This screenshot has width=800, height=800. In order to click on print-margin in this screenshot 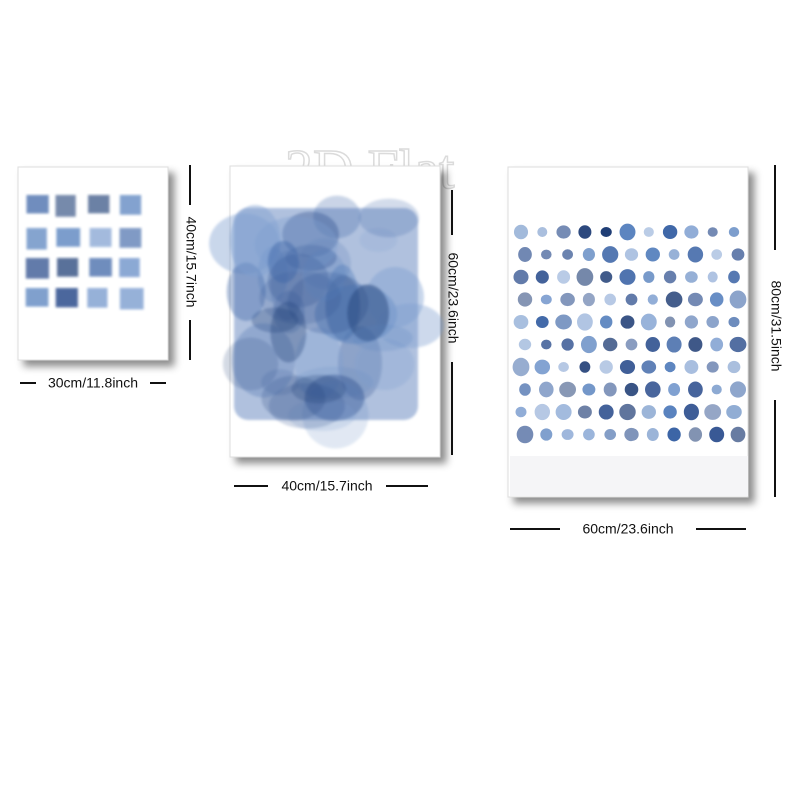, I will do `click(629, 476)`.